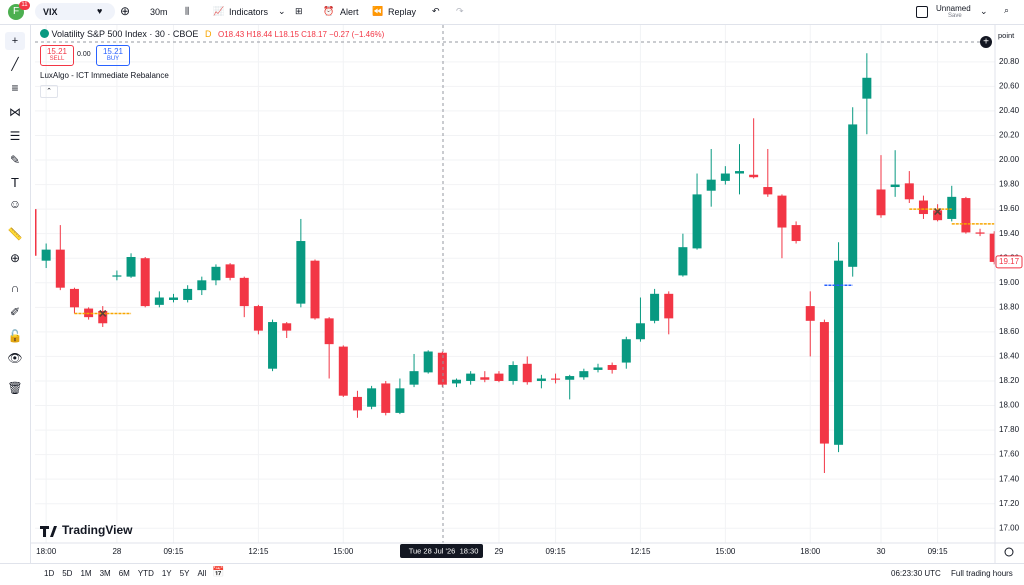 The height and width of the screenshot is (585, 1024). Describe the element at coordinates (44, 33) in the screenshot. I see `status-dot` at that location.